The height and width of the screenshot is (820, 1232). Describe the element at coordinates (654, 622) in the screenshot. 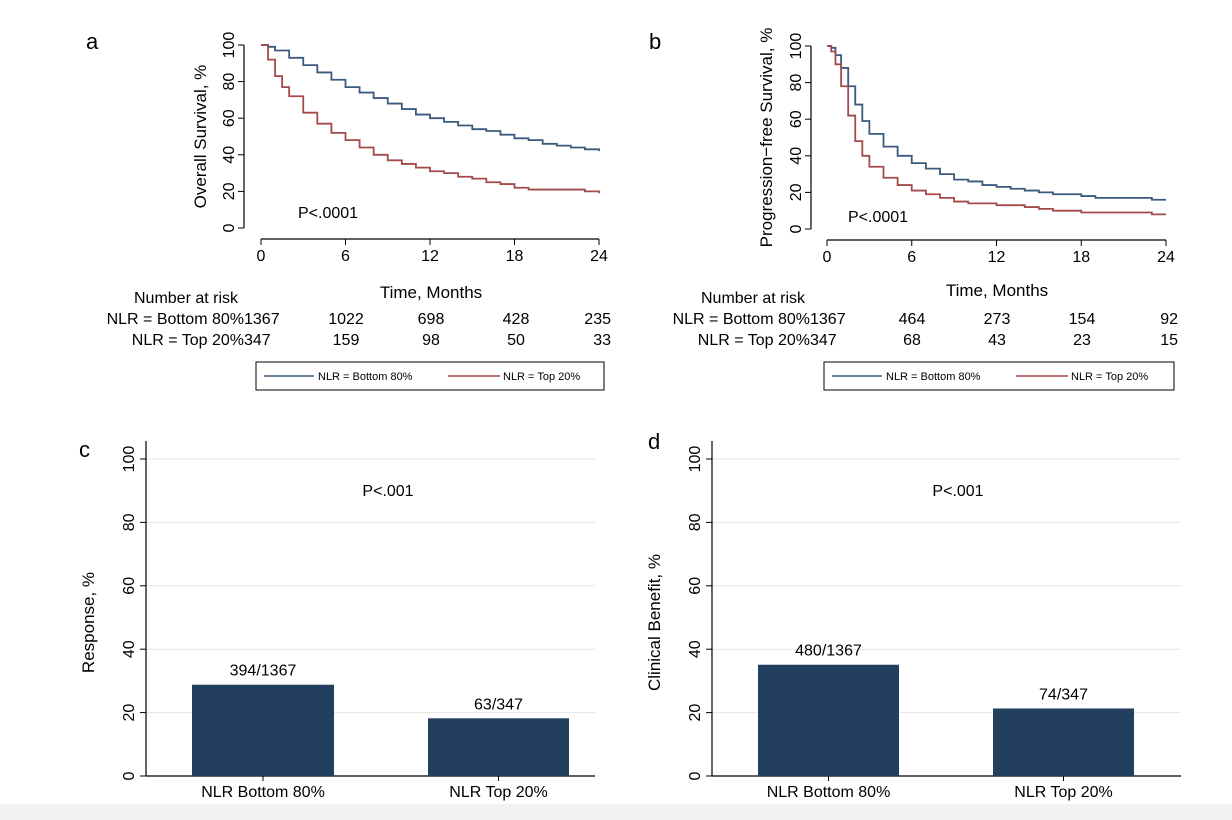

I see `y-axis-label: Clinical Benefit, %` at that location.